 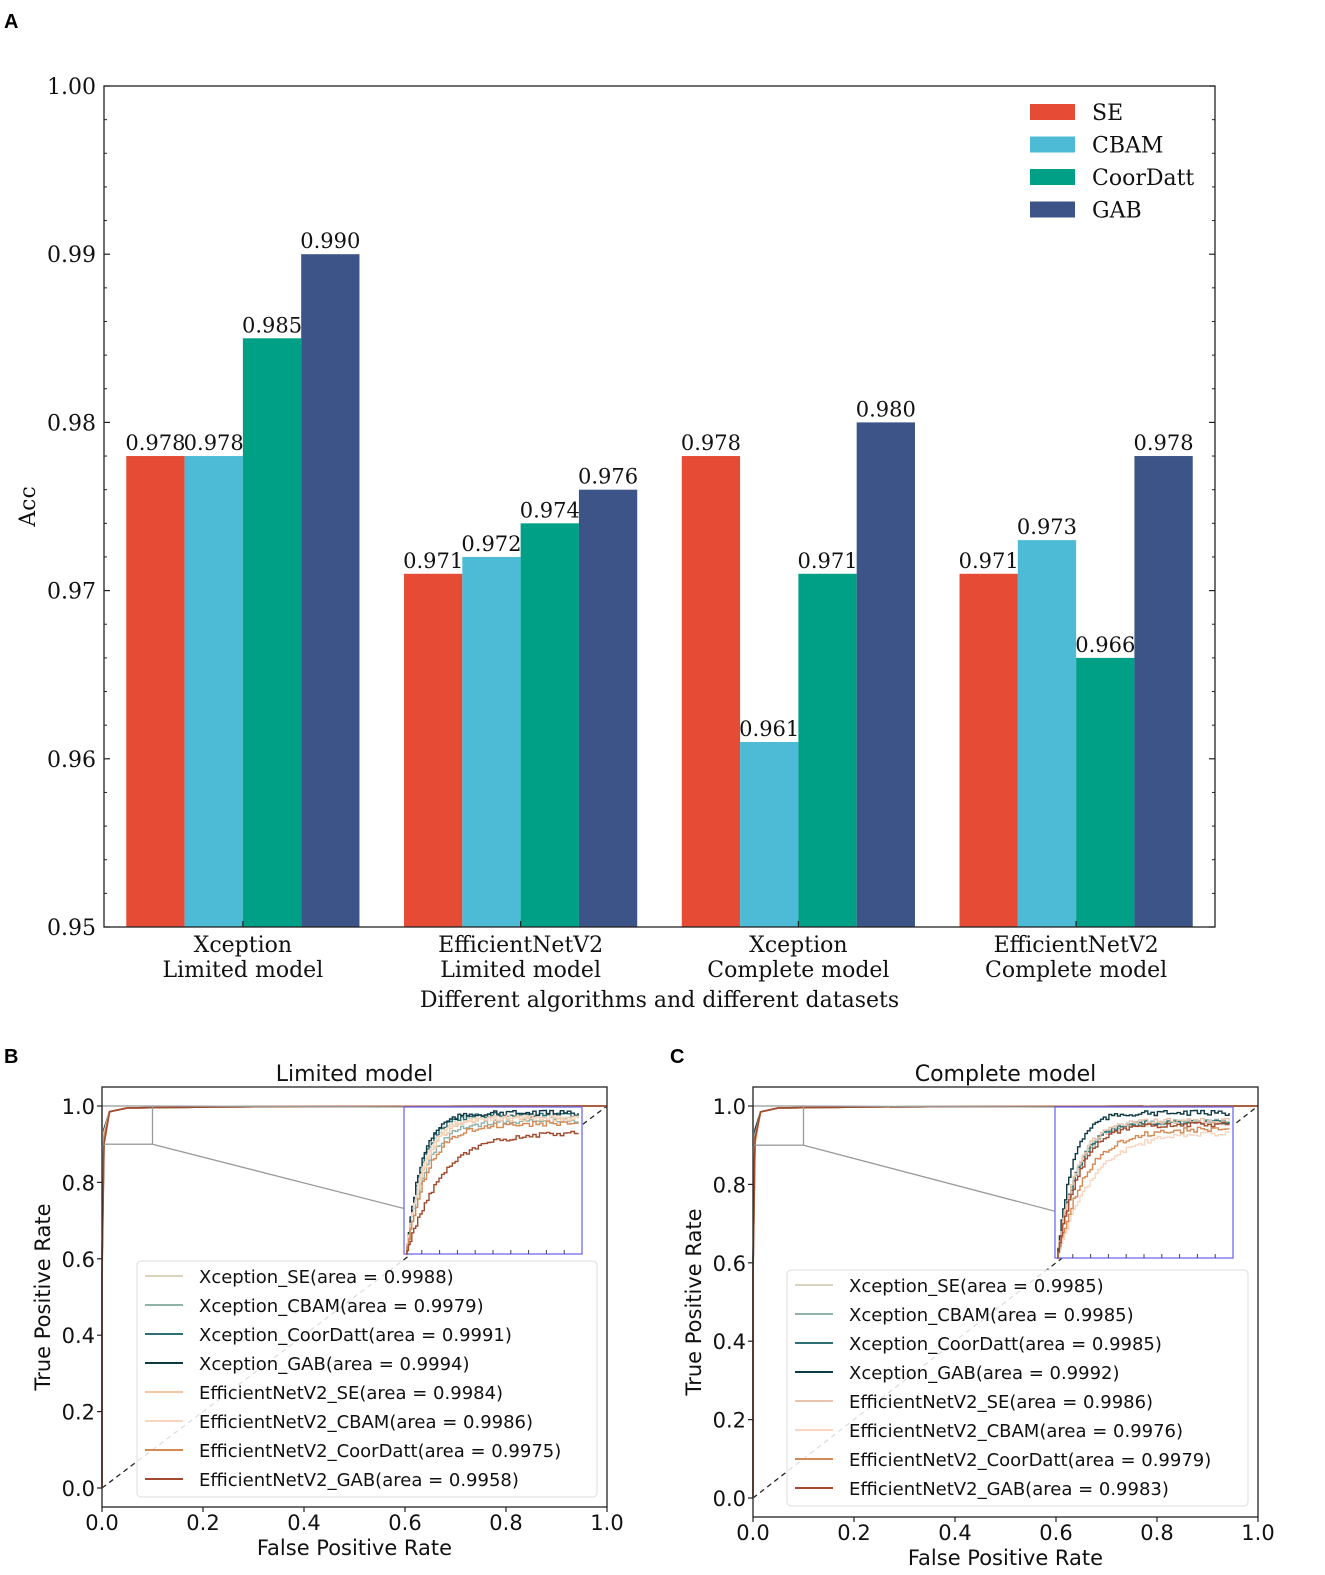 I want to click on y-tick-label: 1.0, so click(x=729, y=1107).